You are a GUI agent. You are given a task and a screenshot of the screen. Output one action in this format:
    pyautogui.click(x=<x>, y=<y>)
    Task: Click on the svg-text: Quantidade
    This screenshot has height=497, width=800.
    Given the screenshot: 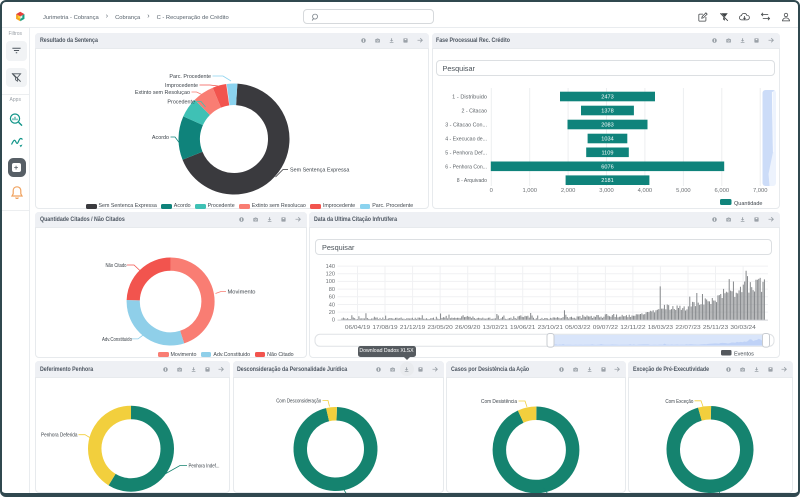 What is the action you would take?
    pyautogui.click(x=748, y=204)
    